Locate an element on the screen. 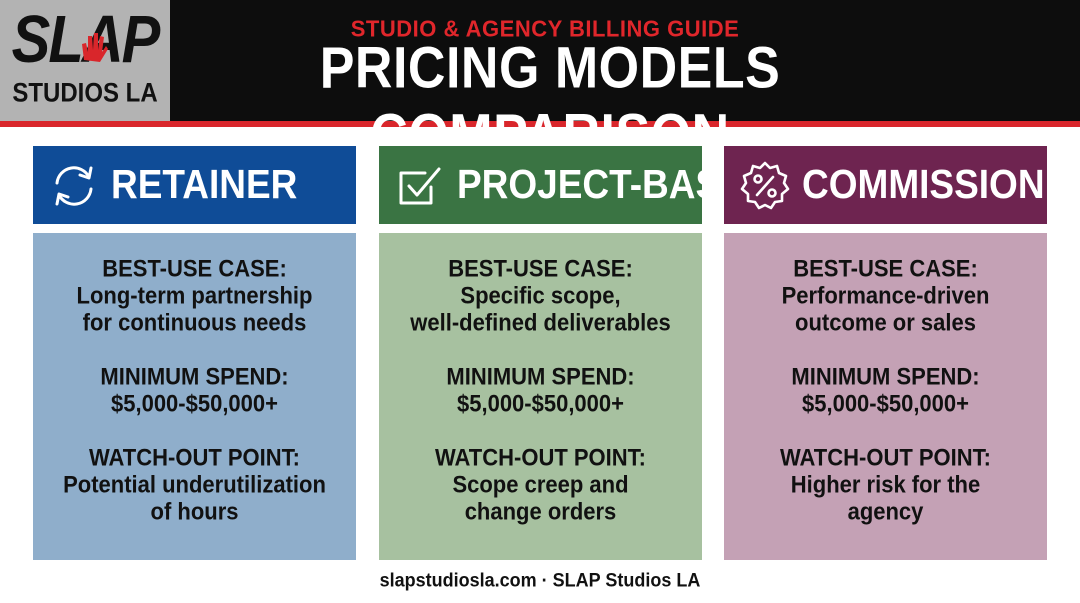 This screenshot has width=1080, height=603. footer-credit: slapstudiosla.com · SLAP Studios LA is located at coordinates (540, 579).